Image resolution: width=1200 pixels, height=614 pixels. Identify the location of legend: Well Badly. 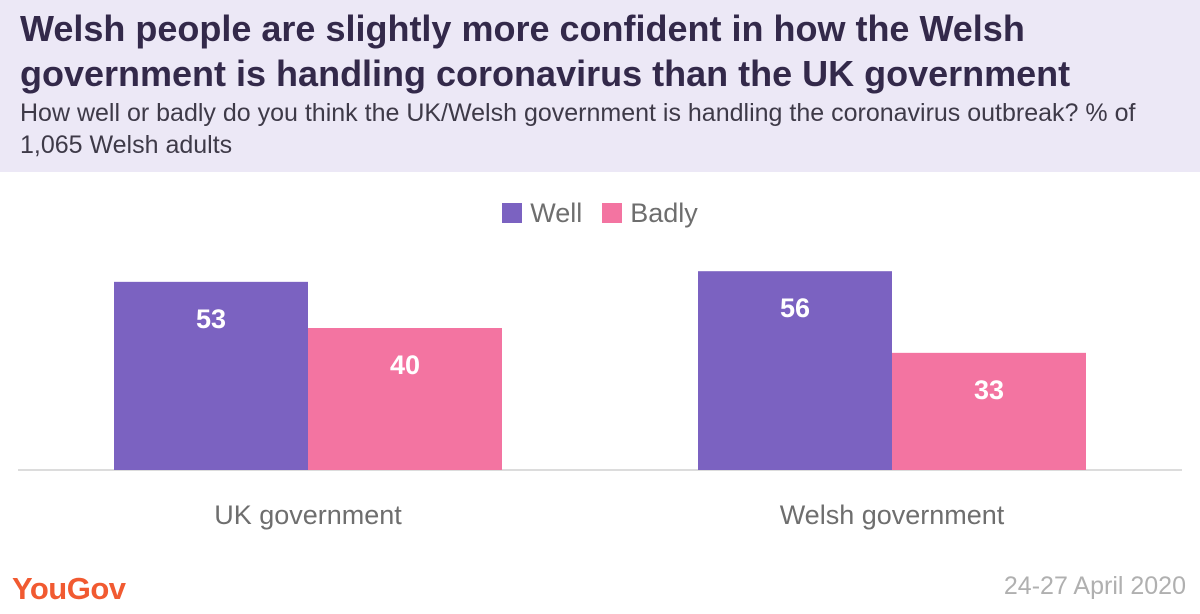
(600, 213).